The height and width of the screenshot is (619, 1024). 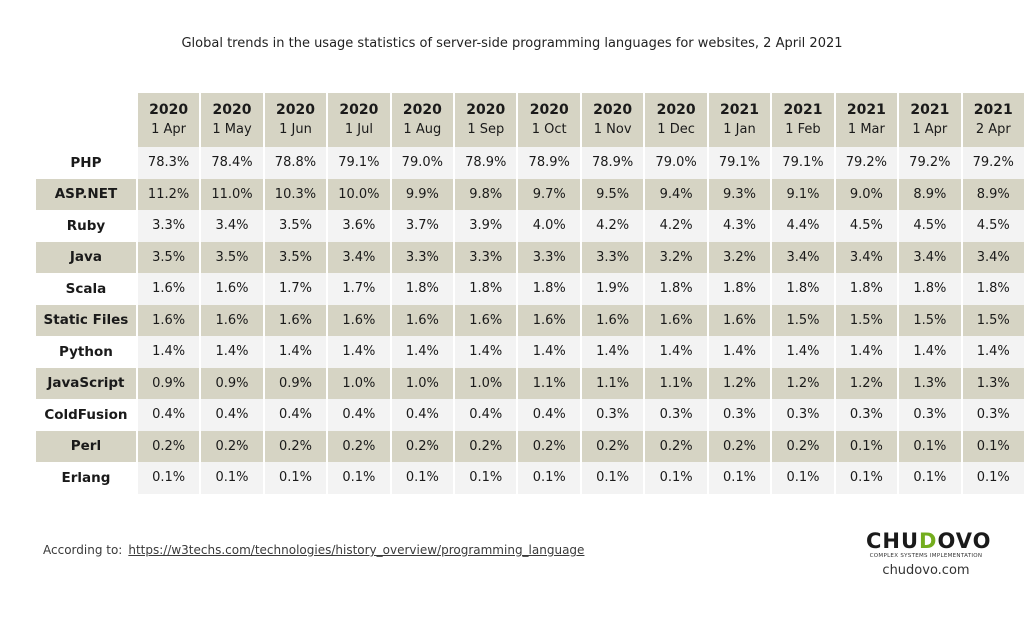 What do you see at coordinates (485, 257) in the screenshot?
I see `table-cell: 3.3%` at bounding box center [485, 257].